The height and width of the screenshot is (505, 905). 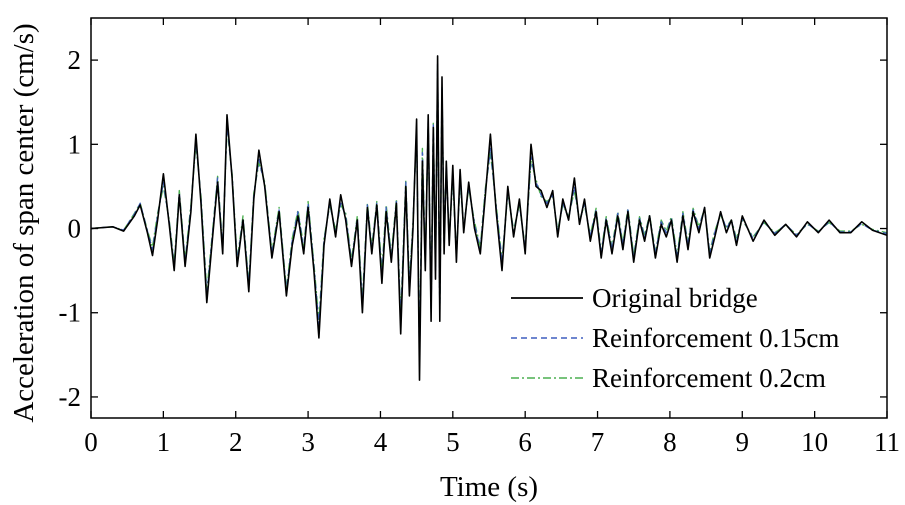 I want to click on x-tick-label: 11, so click(x=887, y=442).